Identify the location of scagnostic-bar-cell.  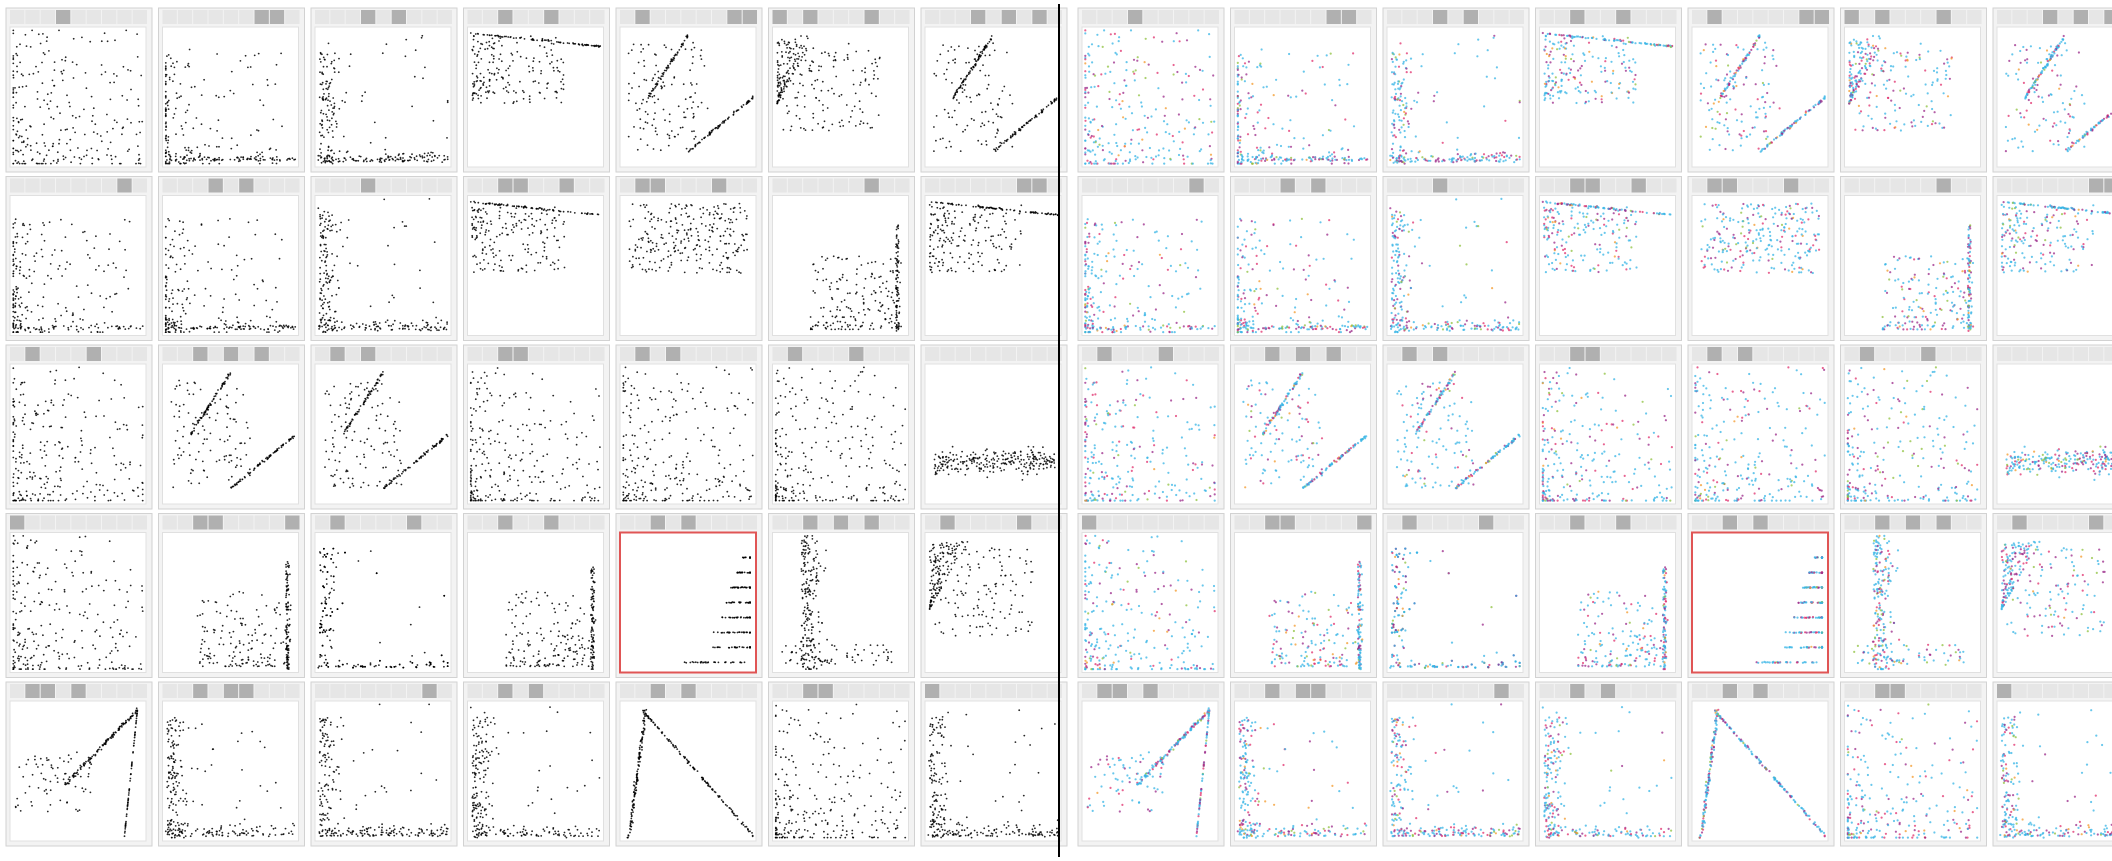
(582, 185).